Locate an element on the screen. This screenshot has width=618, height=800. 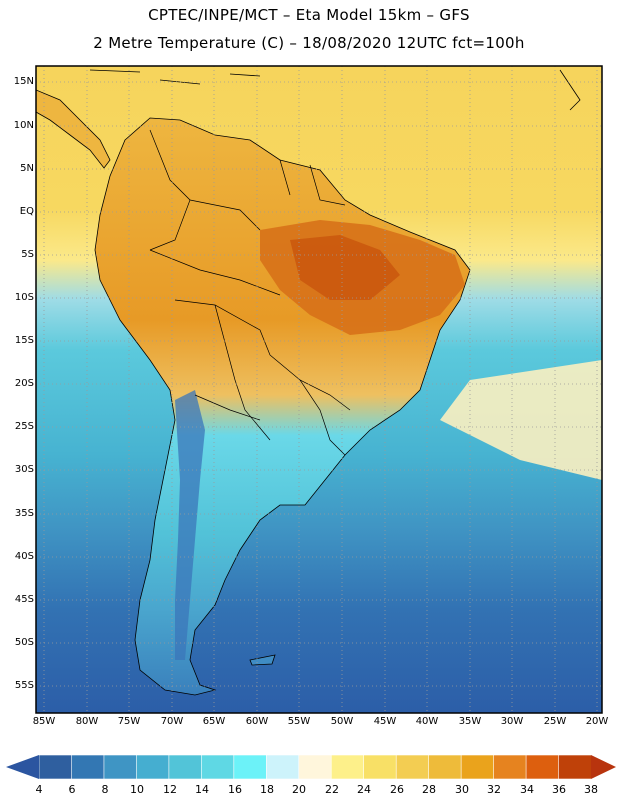
lat-label: 40S is located at coordinates (24, 556).